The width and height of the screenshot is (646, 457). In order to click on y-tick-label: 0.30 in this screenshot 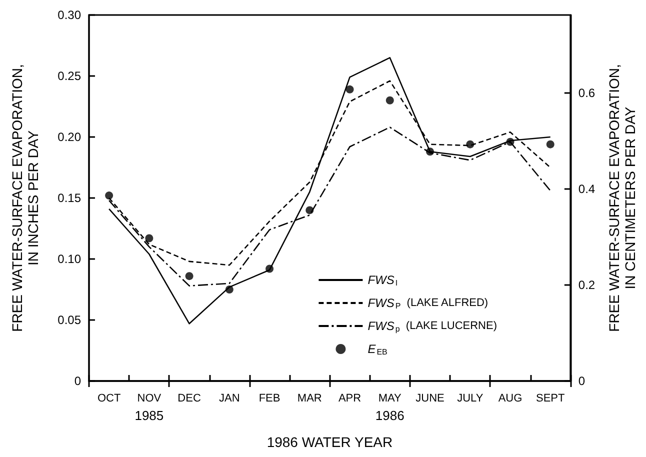, I will do `click(70, 15)`.